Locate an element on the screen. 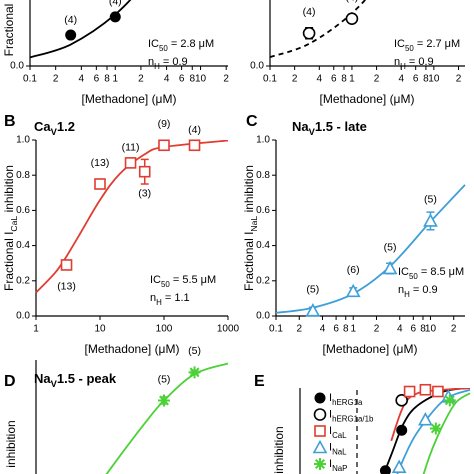  point-label: (9) is located at coordinates (164, 124).